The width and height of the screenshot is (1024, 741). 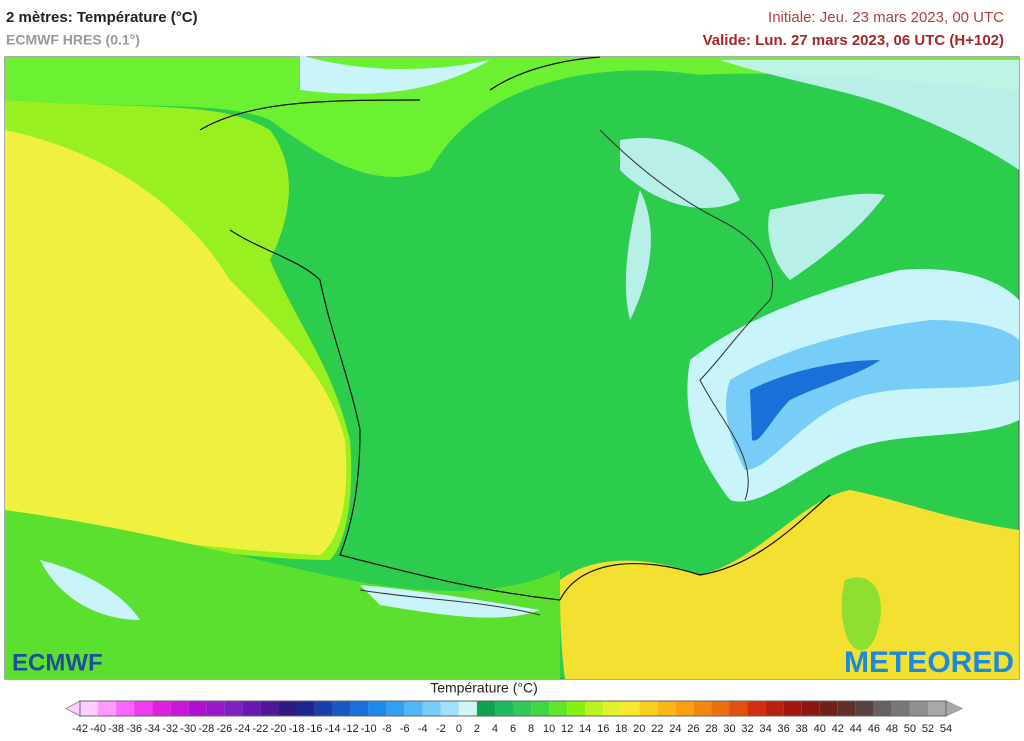 What do you see at coordinates (585, 729) in the screenshot?
I see `tick-label: 14` at bounding box center [585, 729].